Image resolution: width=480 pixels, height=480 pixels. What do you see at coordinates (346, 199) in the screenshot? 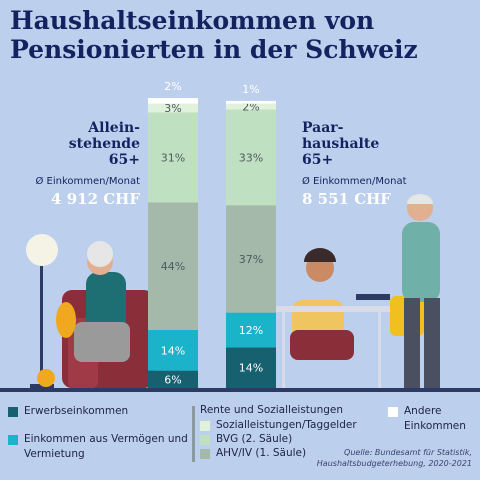
I see `income-value: 8 551 CHF` at bounding box center [346, 199].